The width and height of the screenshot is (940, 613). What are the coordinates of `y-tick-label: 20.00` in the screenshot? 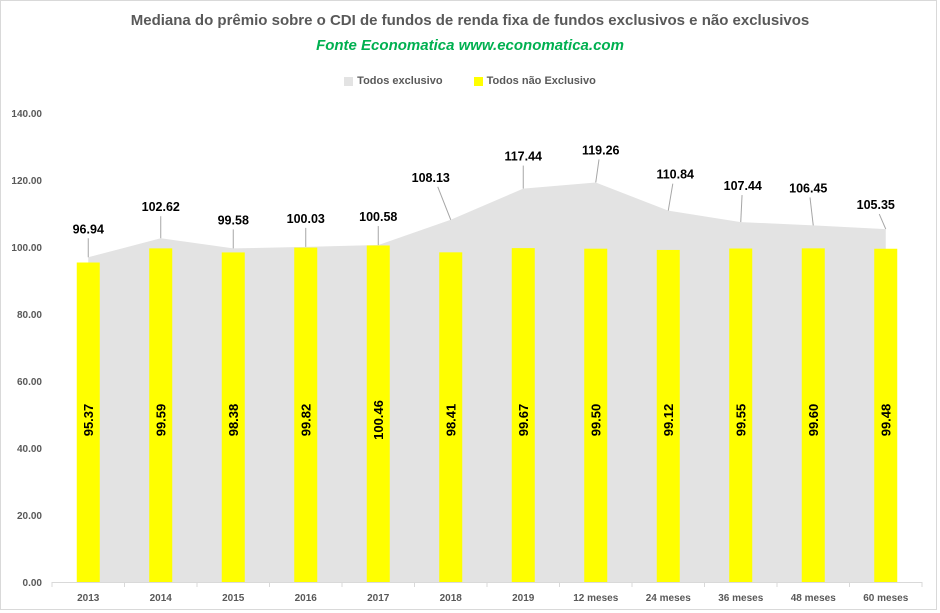 It's located at (29, 516).